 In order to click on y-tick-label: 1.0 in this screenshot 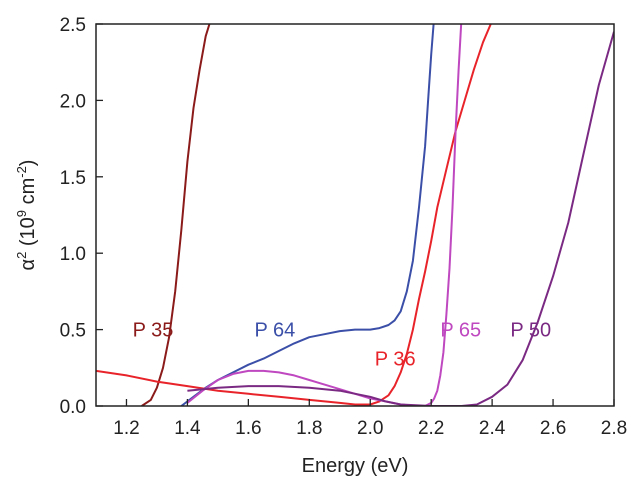, I will do `click(73, 254)`.